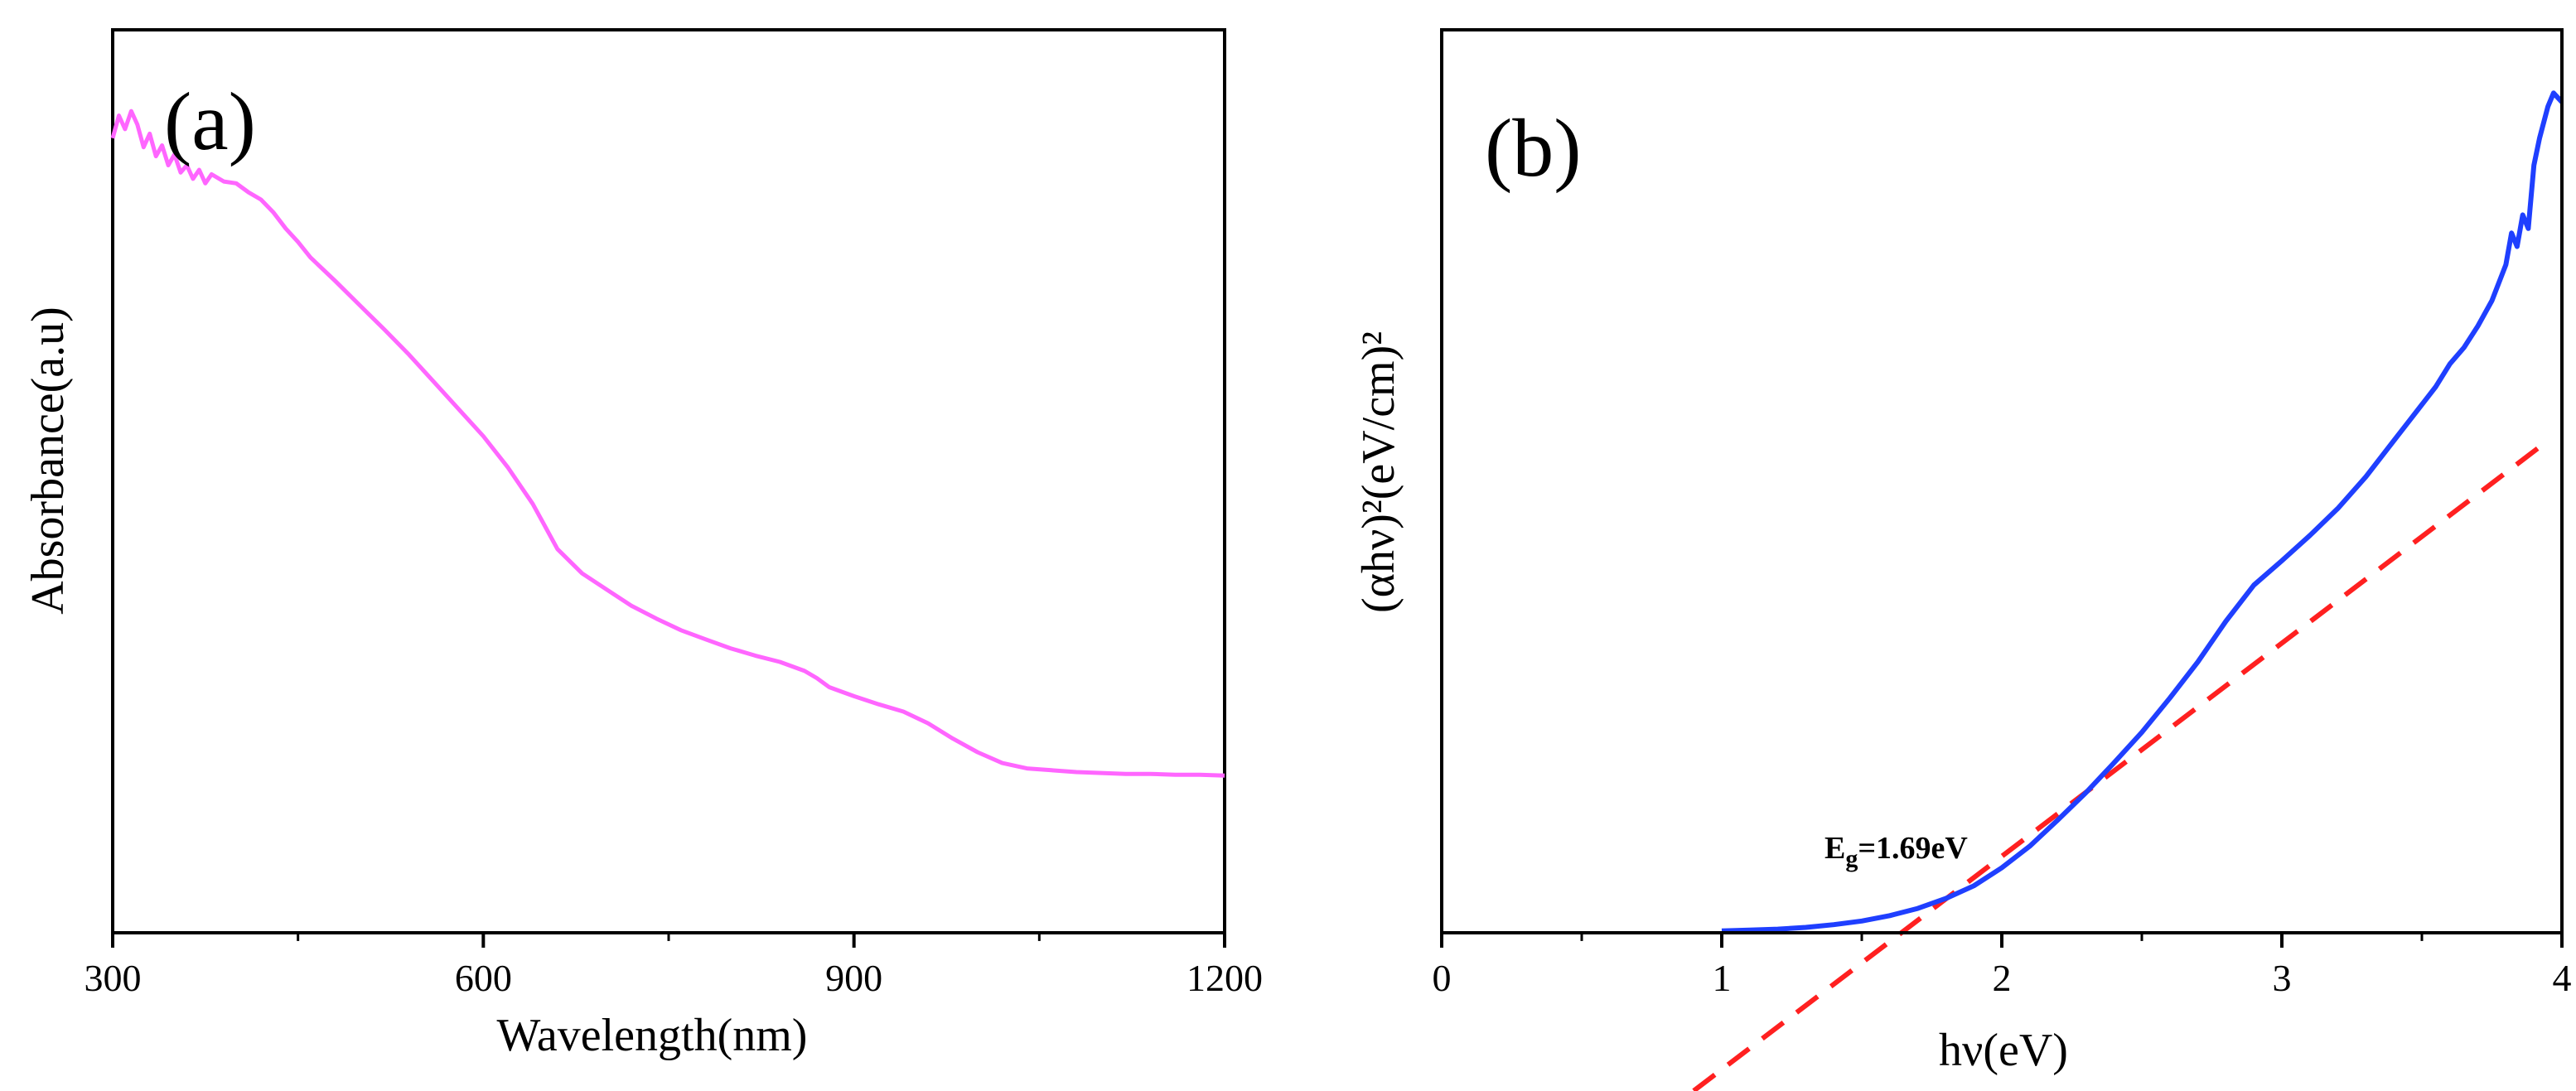 This screenshot has height=1091, width=2576. Describe the element at coordinates (652, 1036) in the screenshot. I see `panel-a-x-axis-label: Wavelength(nm)` at that location.